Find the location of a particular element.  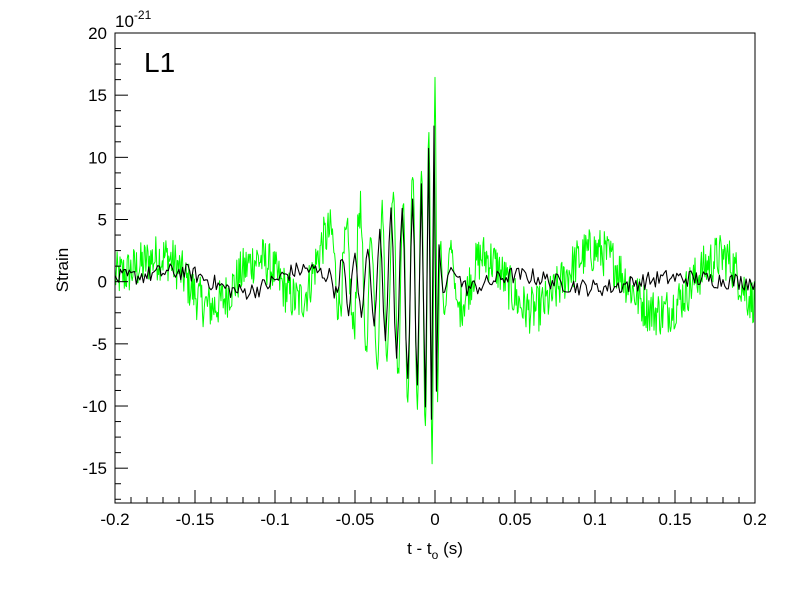

y-multiplier-base: 10 is located at coordinates (124, 21).